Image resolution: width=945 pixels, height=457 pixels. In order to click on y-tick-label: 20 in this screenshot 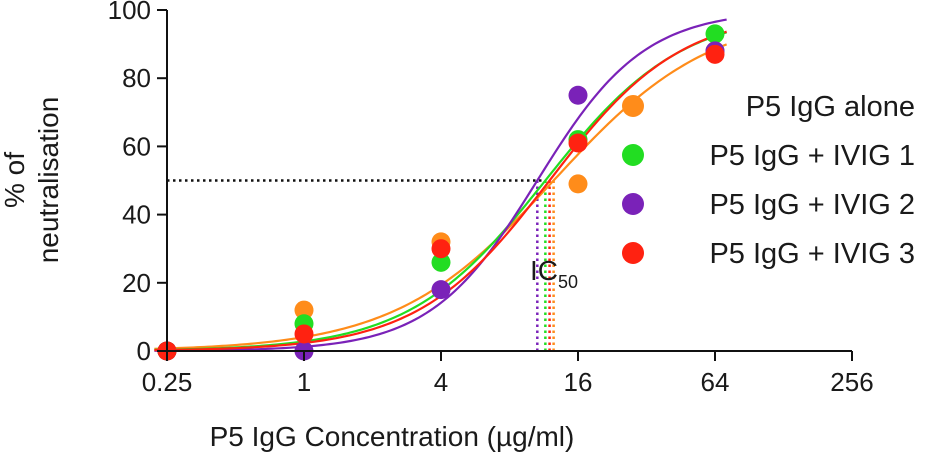, I will do `click(136, 283)`.